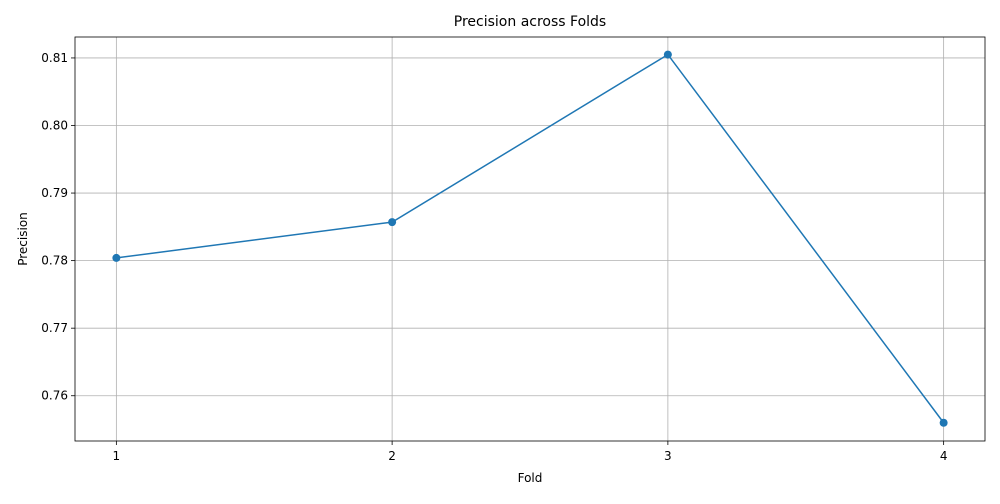 Image resolution: width=1000 pixels, height=504 pixels. Describe the element at coordinates (668, 456) in the screenshot. I see `x-tick-label: 3` at that location.